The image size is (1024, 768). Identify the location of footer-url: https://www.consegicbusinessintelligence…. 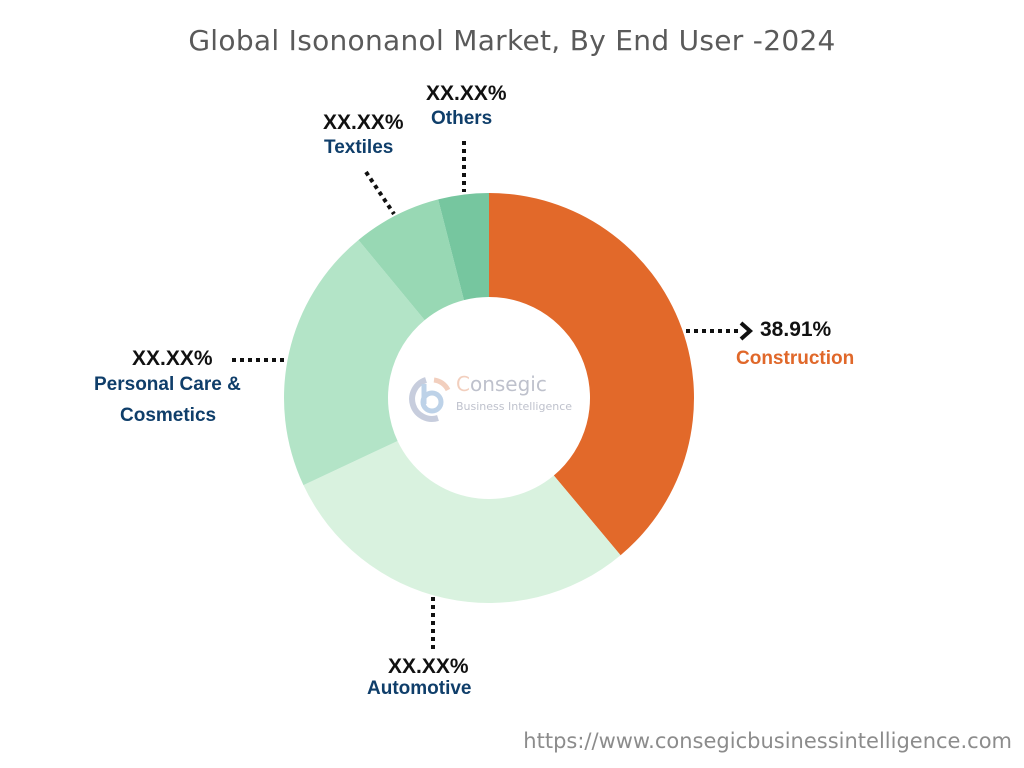
(767, 741).